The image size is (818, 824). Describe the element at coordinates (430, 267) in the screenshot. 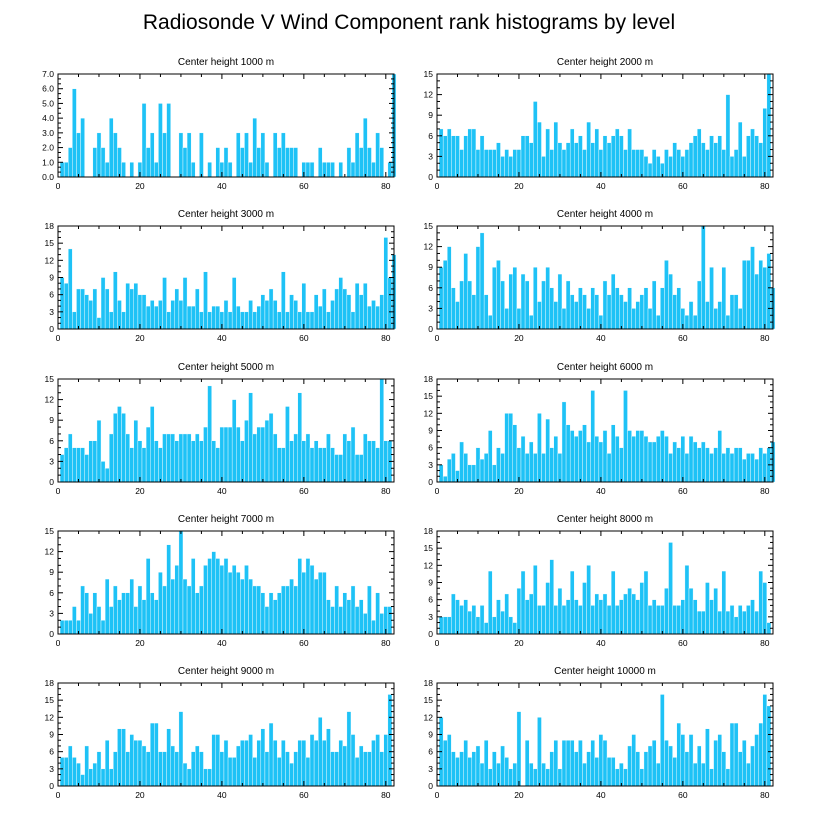

I see `y-tick-label: 9` at that location.